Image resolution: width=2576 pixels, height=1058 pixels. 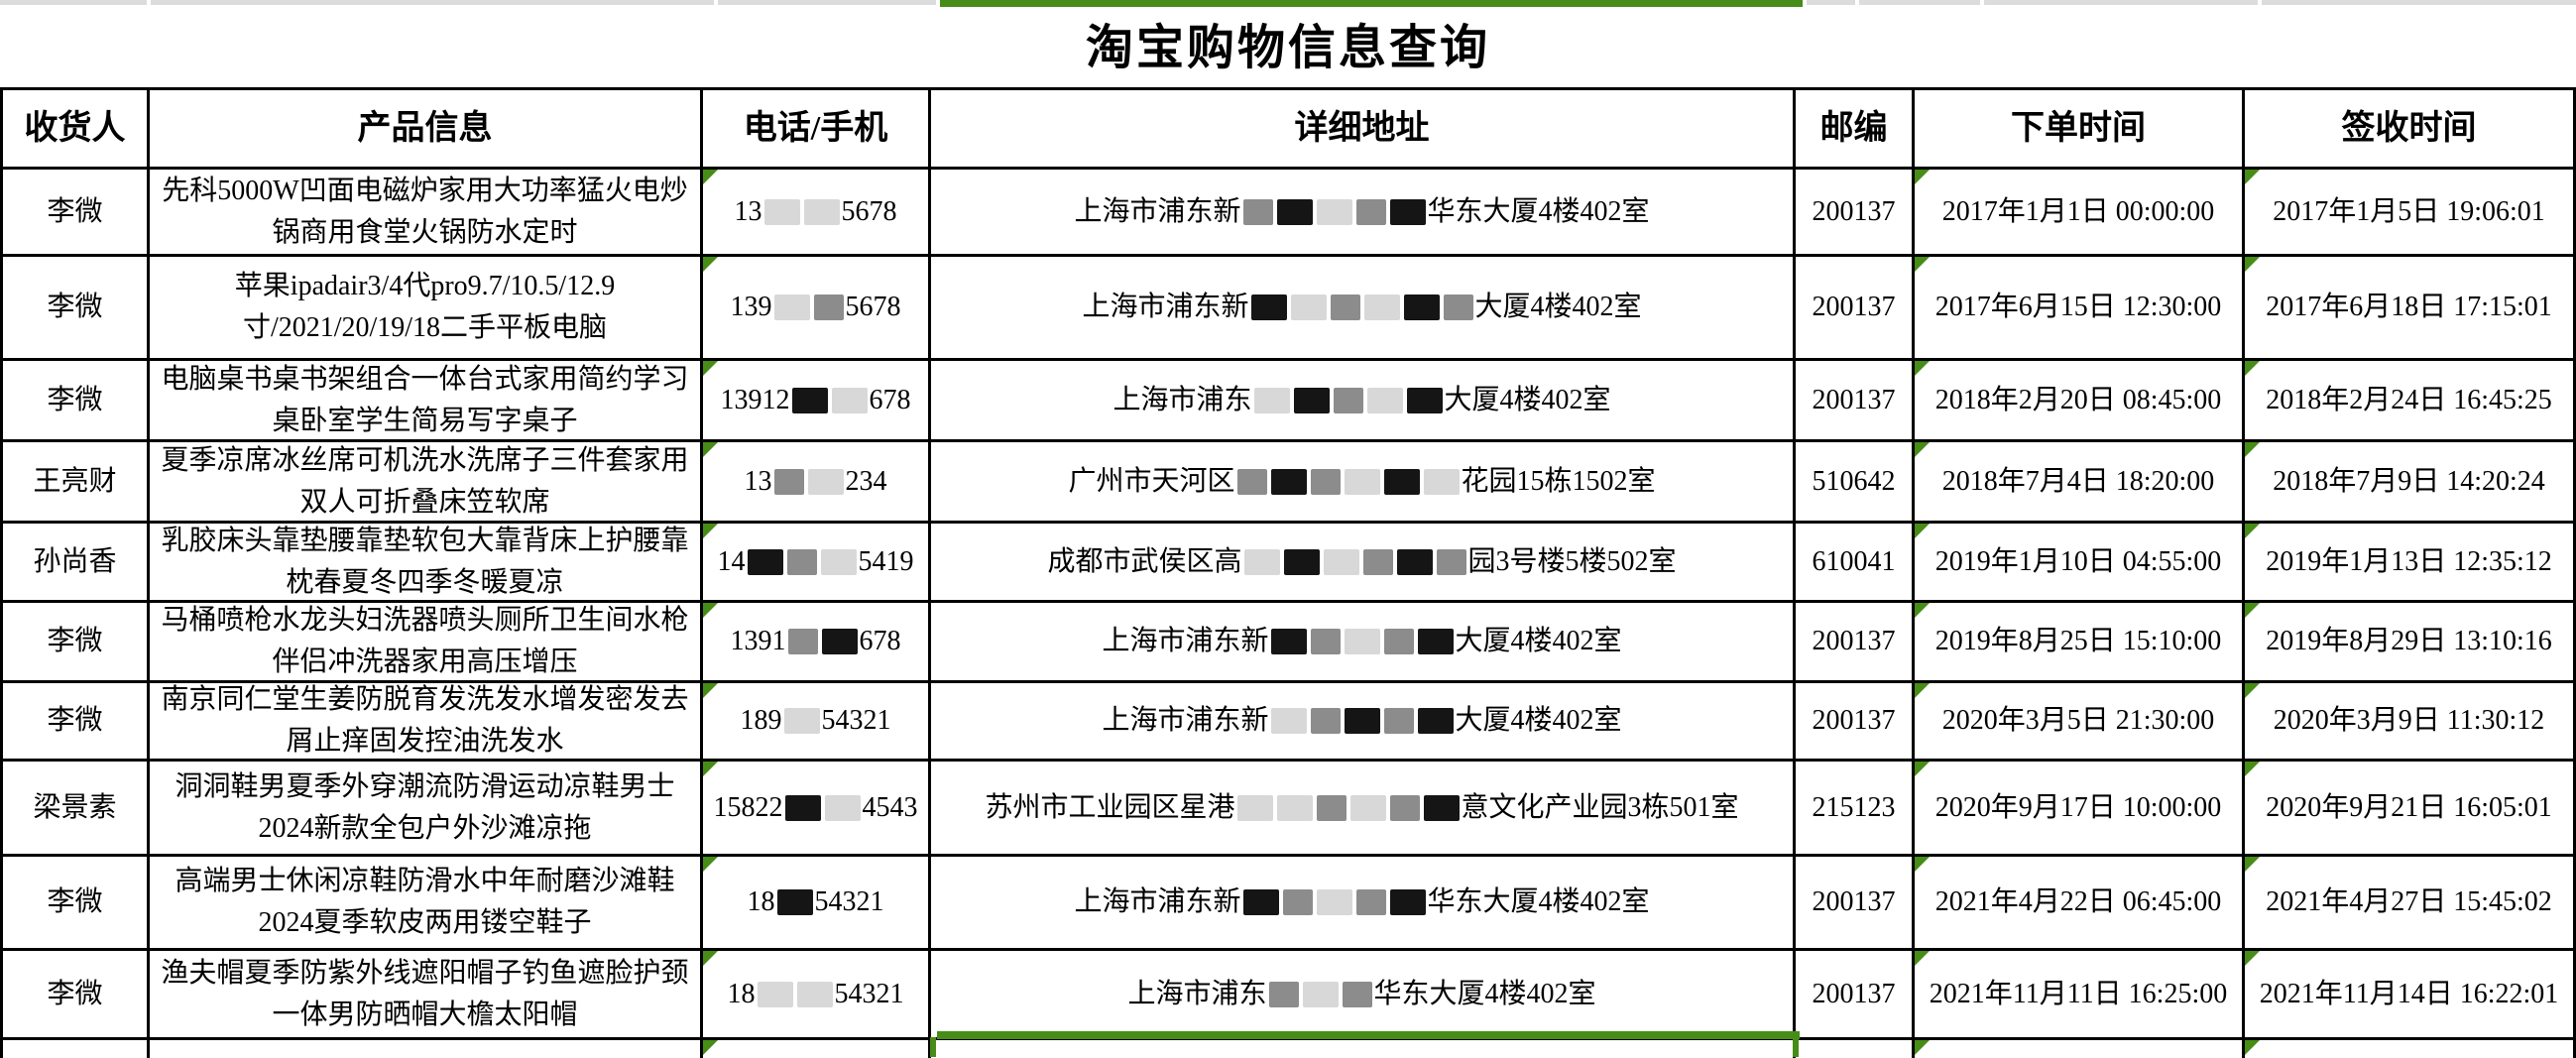 I want to click on cell-address: 上海市浦东 华东大厦4楼402室, so click(x=1364, y=995).